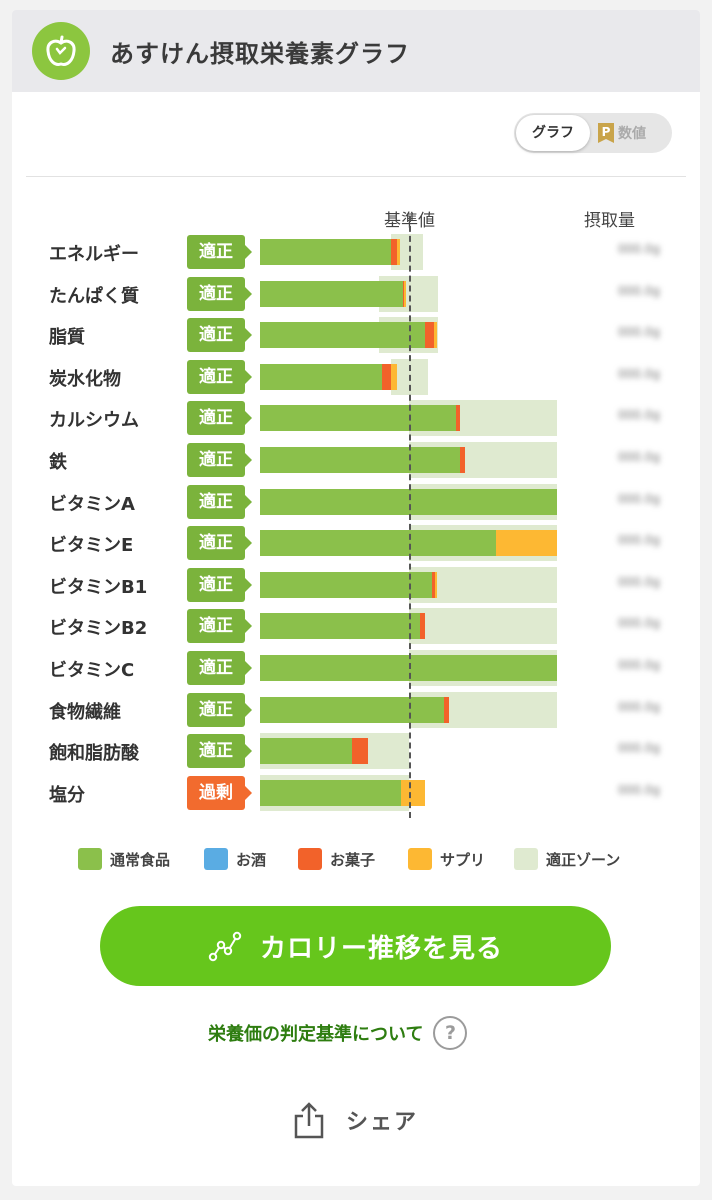 This screenshot has width=712, height=1200. Describe the element at coordinates (463, 859) in the screenshot. I see `legend-label: サプリ` at that location.